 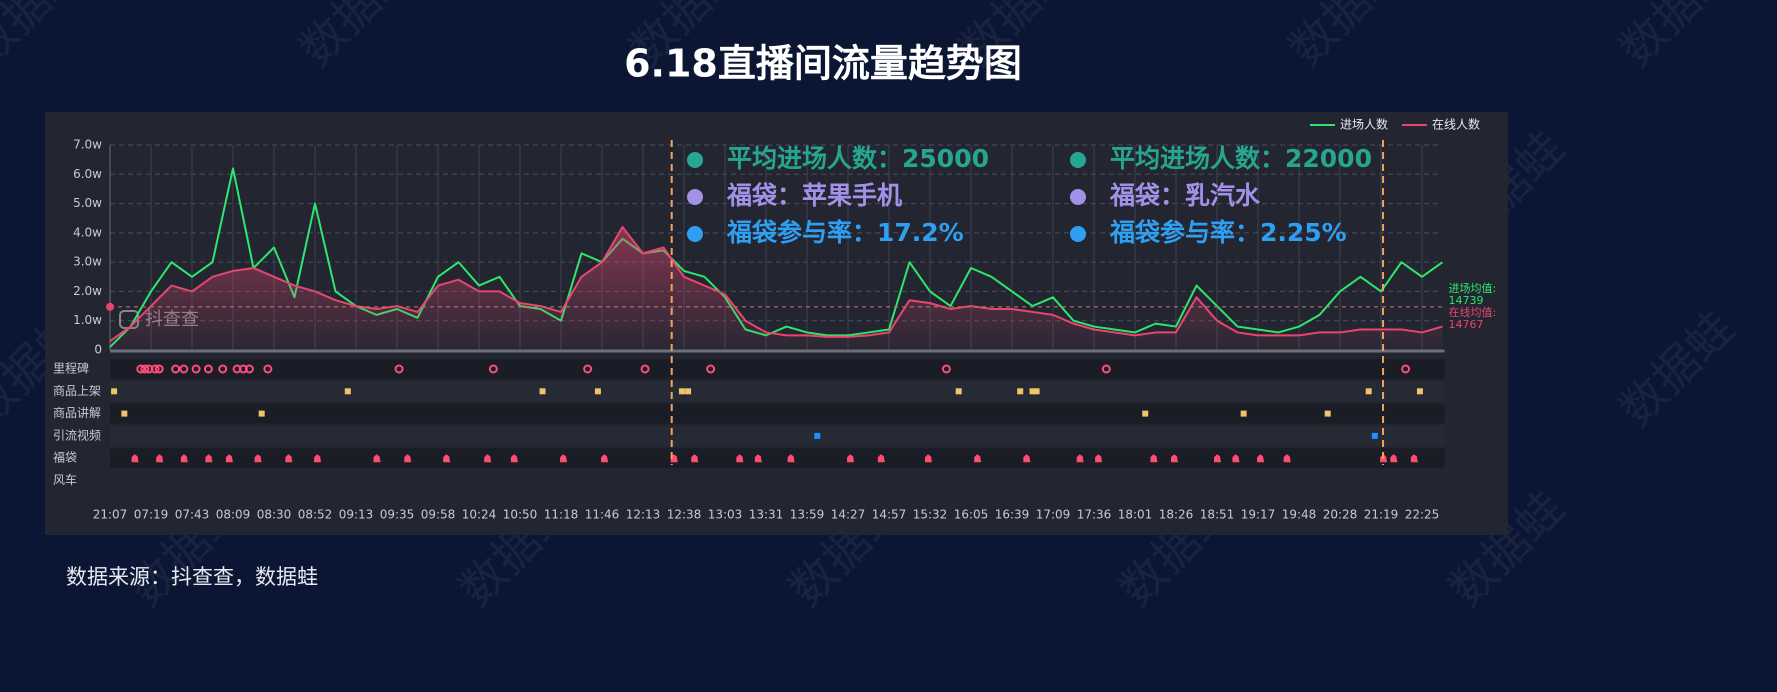 What do you see at coordinates (1473, 312) in the screenshot?
I see `average-label: 在线均值:` at bounding box center [1473, 312].